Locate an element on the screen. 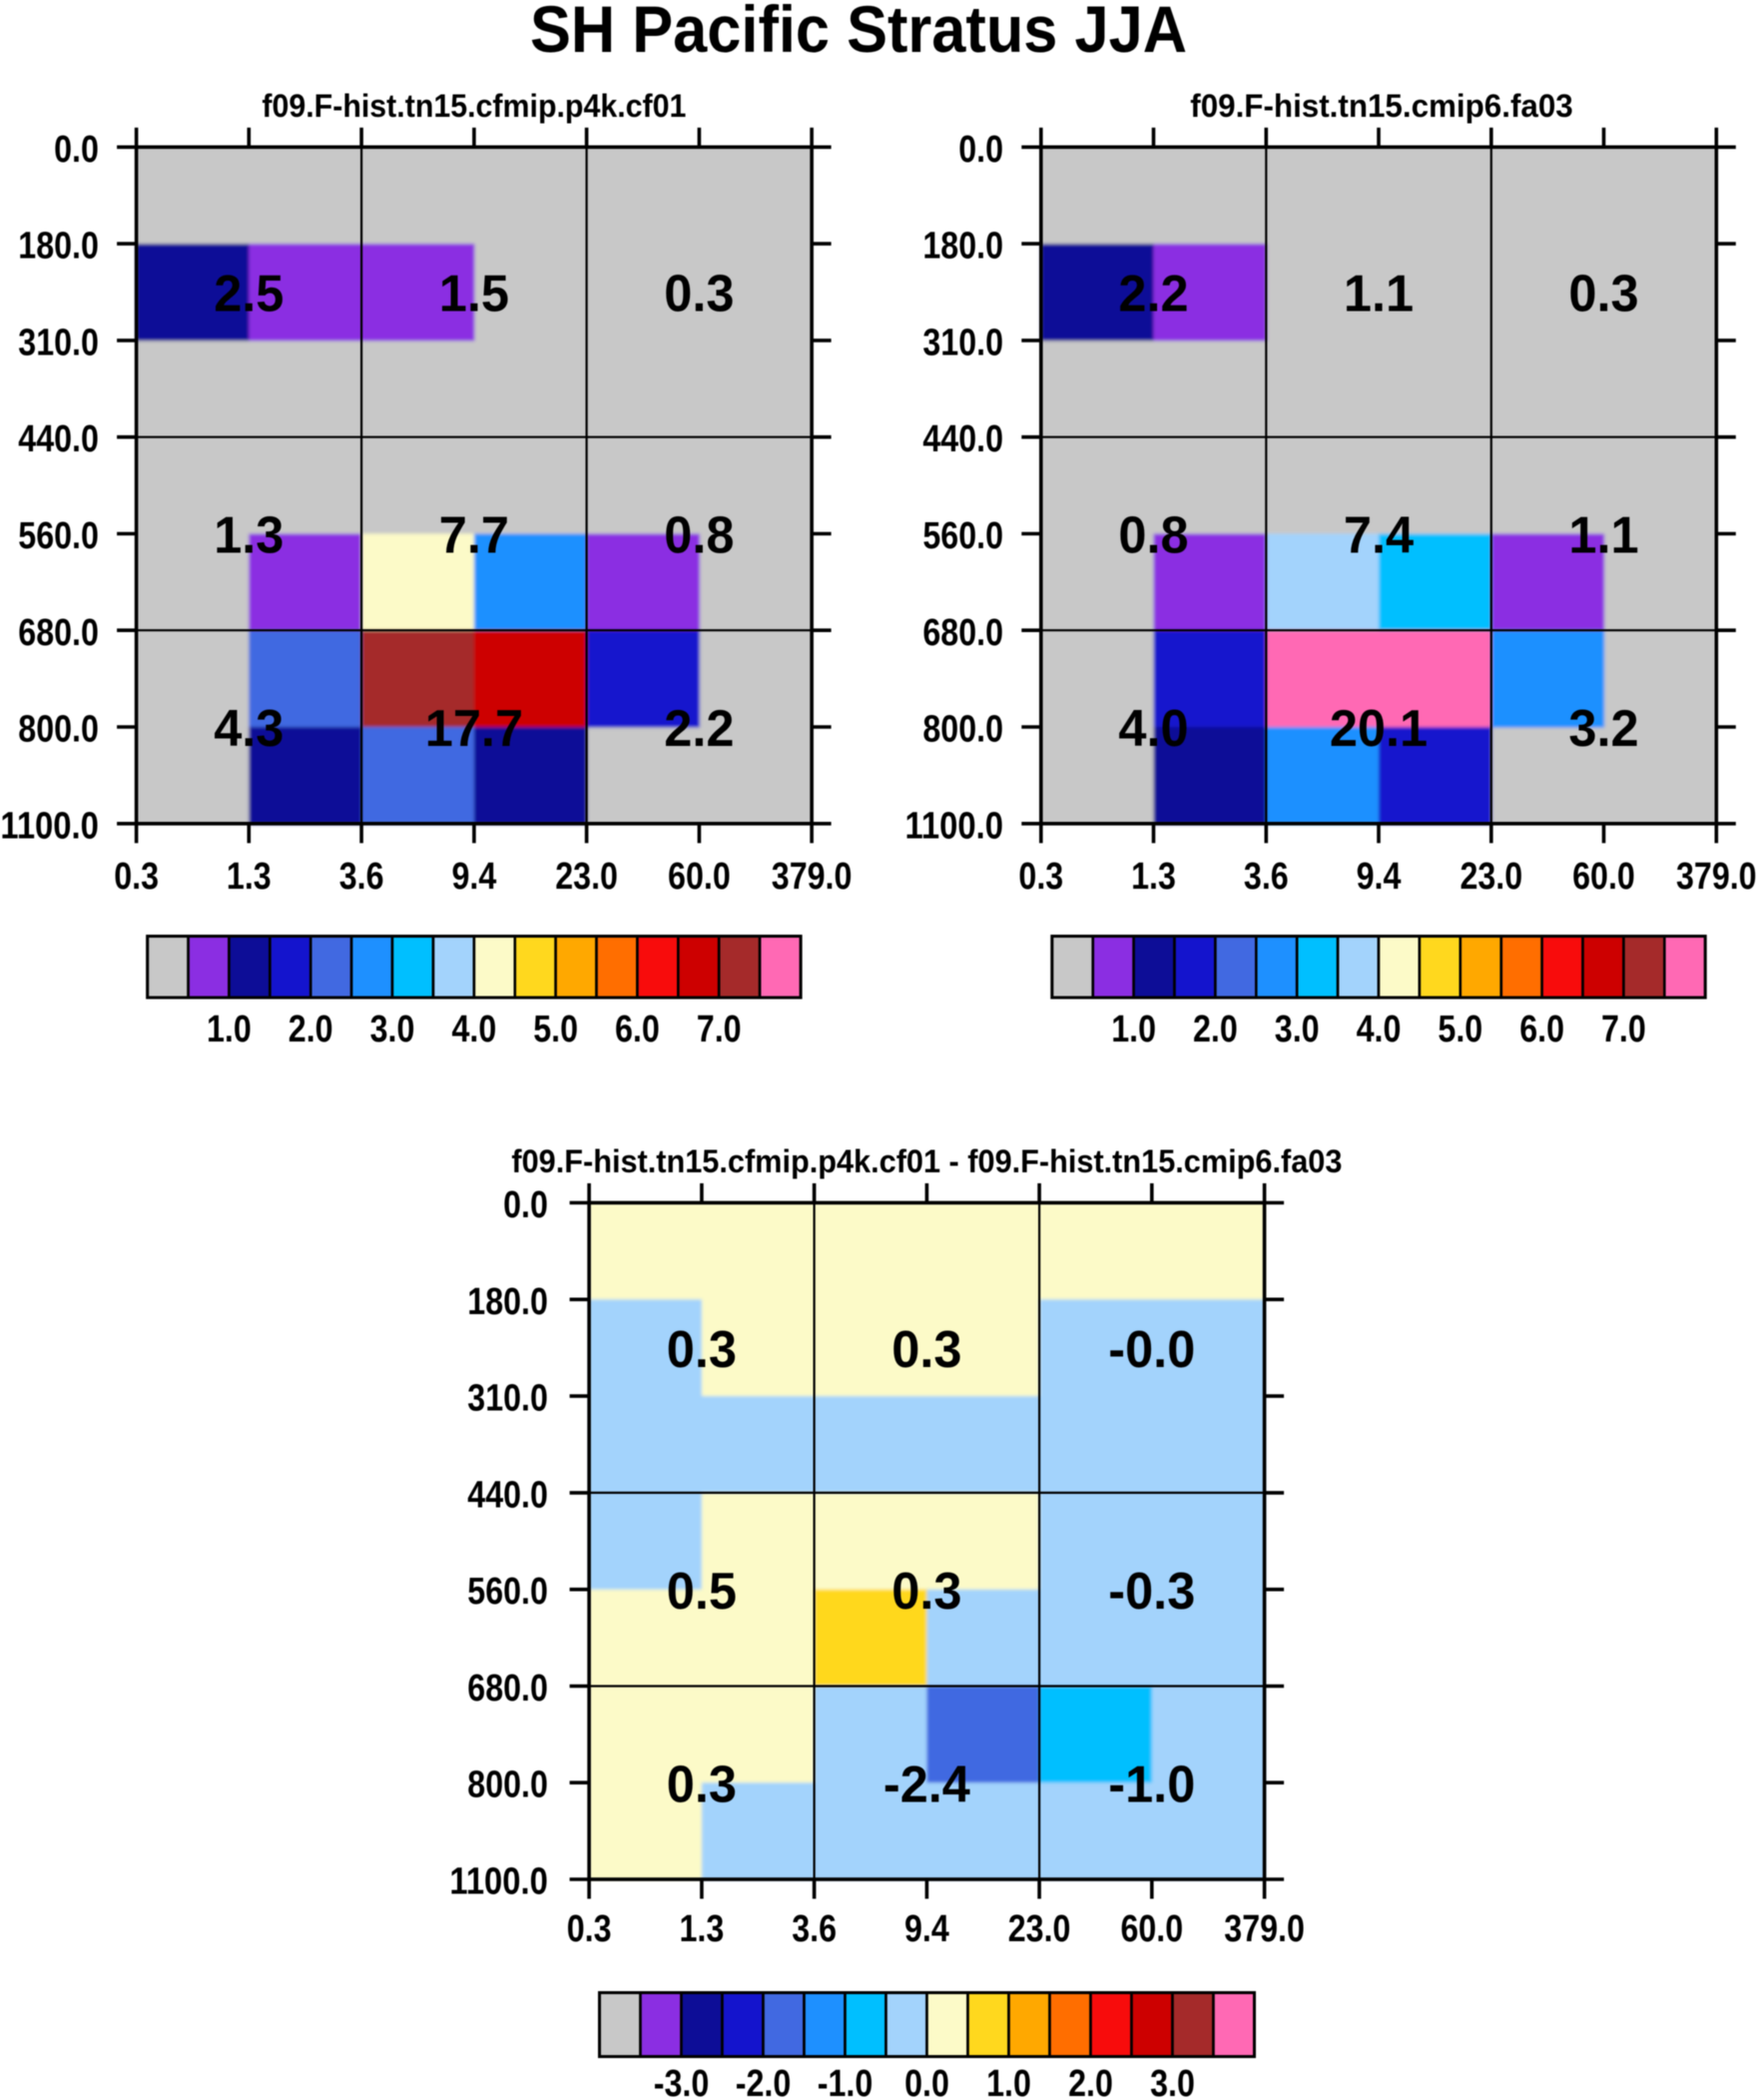 The width and height of the screenshot is (1760, 2100). svg-text: 7.7 is located at coordinates (474, 536).